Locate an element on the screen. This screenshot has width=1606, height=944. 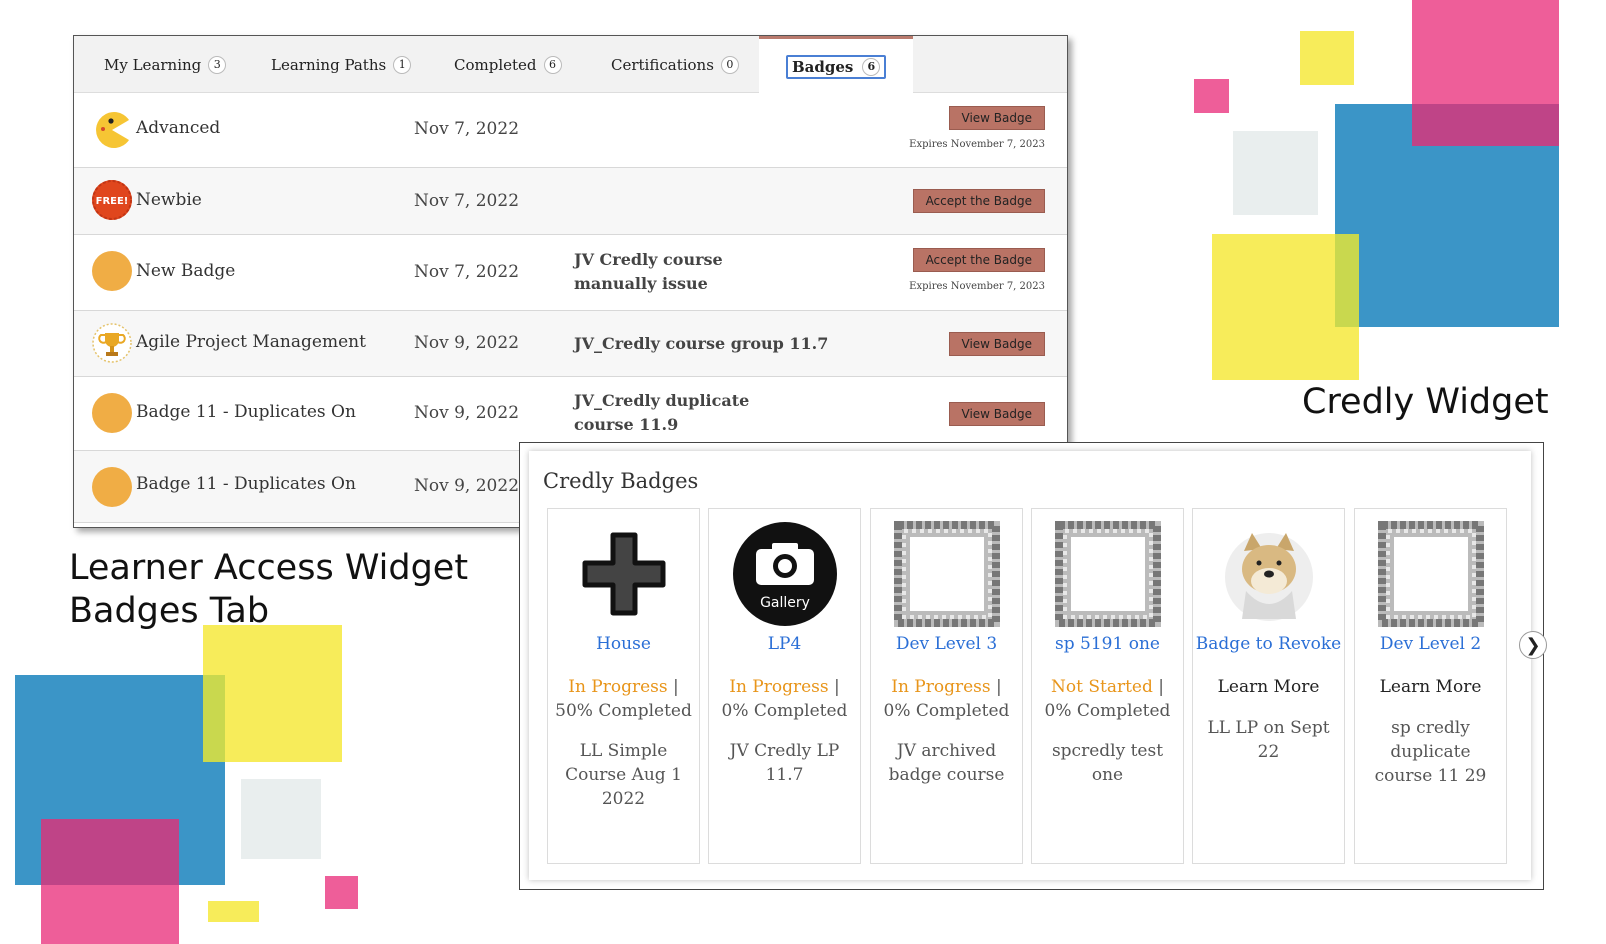
tab-label: Certifications is located at coordinates (662, 64).